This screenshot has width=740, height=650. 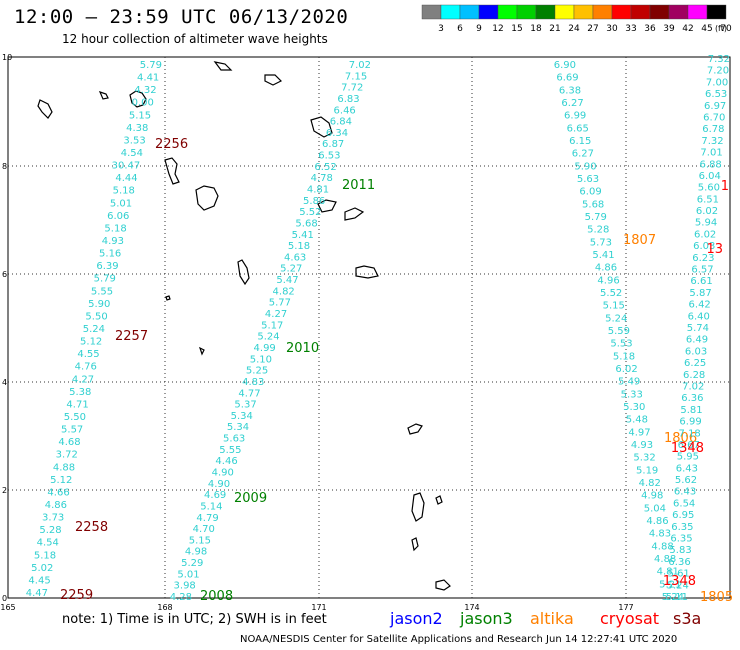 What do you see at coordinates (619, 331) in the screenshot?
I see `wave-height-value: 5.59` at bounding box center [619, 331].